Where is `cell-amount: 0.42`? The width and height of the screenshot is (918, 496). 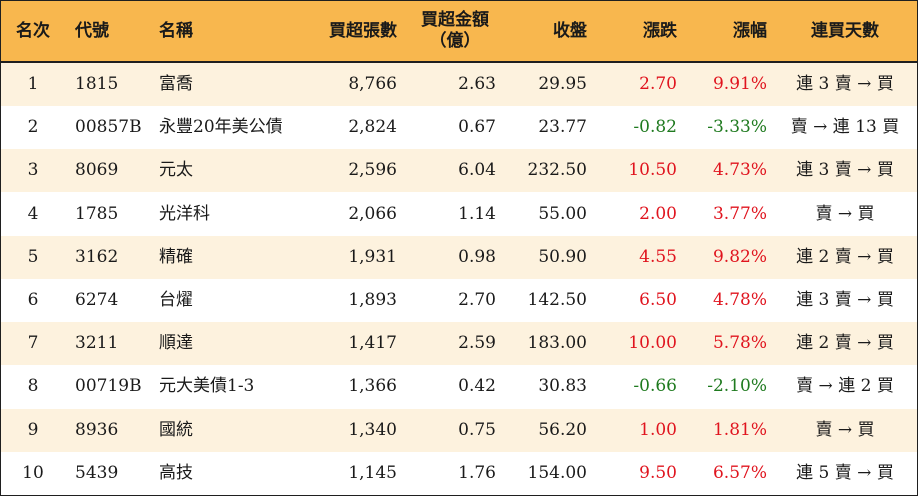
cell-amount: 0.42 is located at coordinates (477, 386).